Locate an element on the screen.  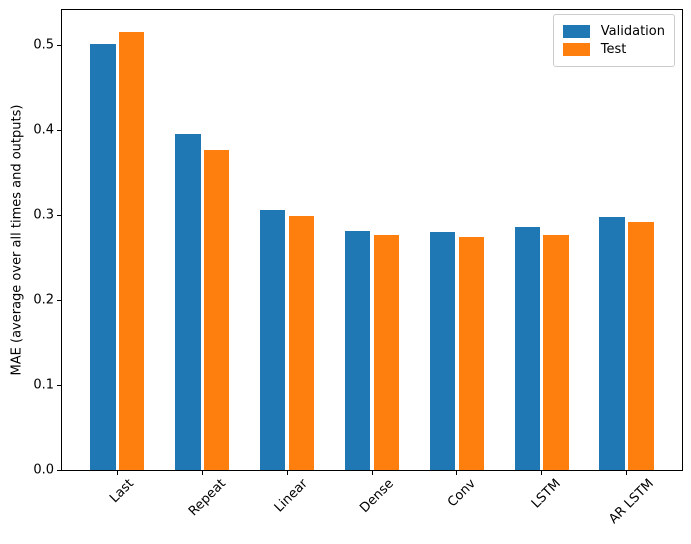
bar-test-repeat is located at coordinates (216, 309).